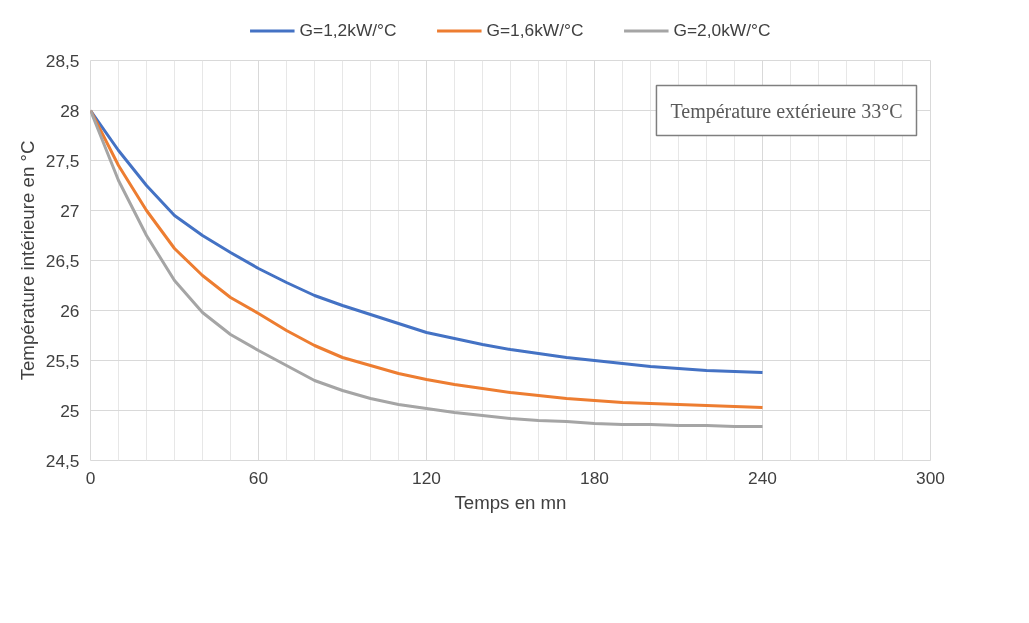 Image resolution: width=1029 pixels, height=623 pixels. I want to click on y-tick-label: 25, so click(70, 410).